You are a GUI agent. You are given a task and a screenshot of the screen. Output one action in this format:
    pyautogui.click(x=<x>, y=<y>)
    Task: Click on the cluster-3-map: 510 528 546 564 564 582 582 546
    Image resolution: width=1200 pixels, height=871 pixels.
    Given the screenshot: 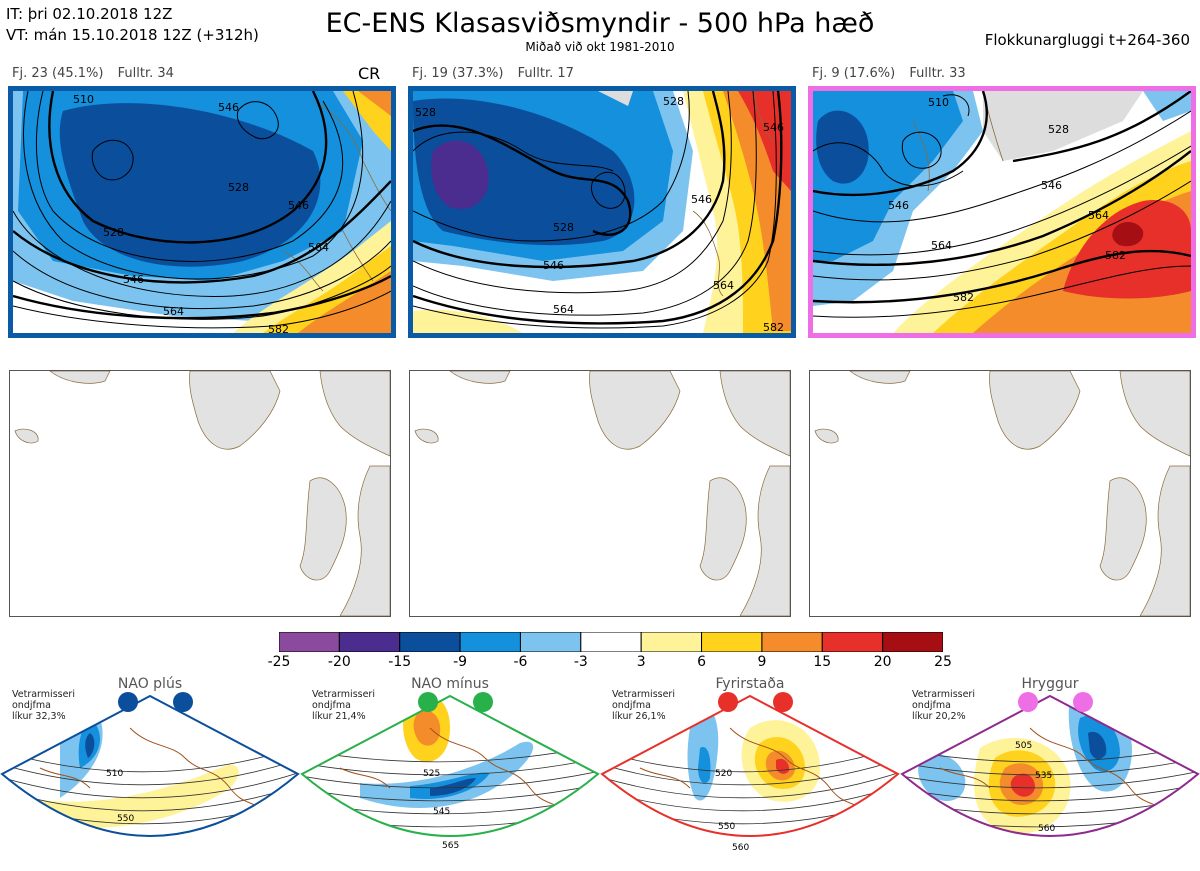 What is the action you would take?
    pyautogui.click(x=1002, y=212)
    